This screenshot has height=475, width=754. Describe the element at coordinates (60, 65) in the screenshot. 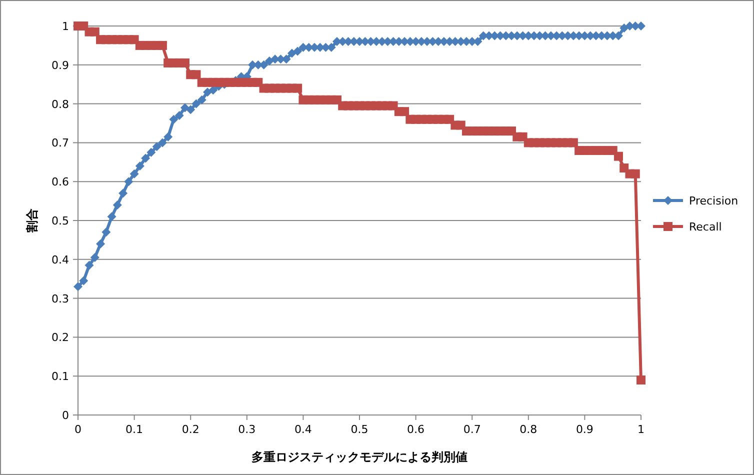

I see `y-tick-label: 0.9` at that location.